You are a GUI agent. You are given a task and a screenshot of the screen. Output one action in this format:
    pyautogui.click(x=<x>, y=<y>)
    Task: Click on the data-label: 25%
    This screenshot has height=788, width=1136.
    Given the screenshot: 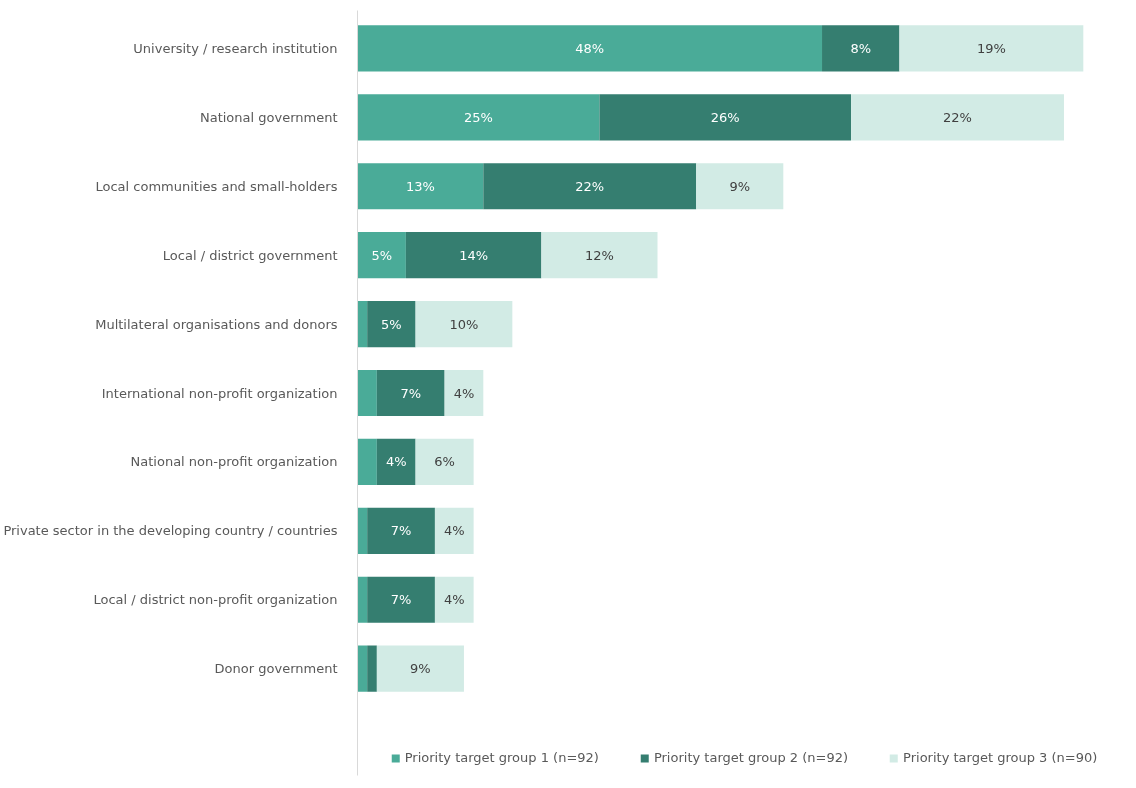 What is the action you would take?
    pyautogui.click(x=478, y=117)
    